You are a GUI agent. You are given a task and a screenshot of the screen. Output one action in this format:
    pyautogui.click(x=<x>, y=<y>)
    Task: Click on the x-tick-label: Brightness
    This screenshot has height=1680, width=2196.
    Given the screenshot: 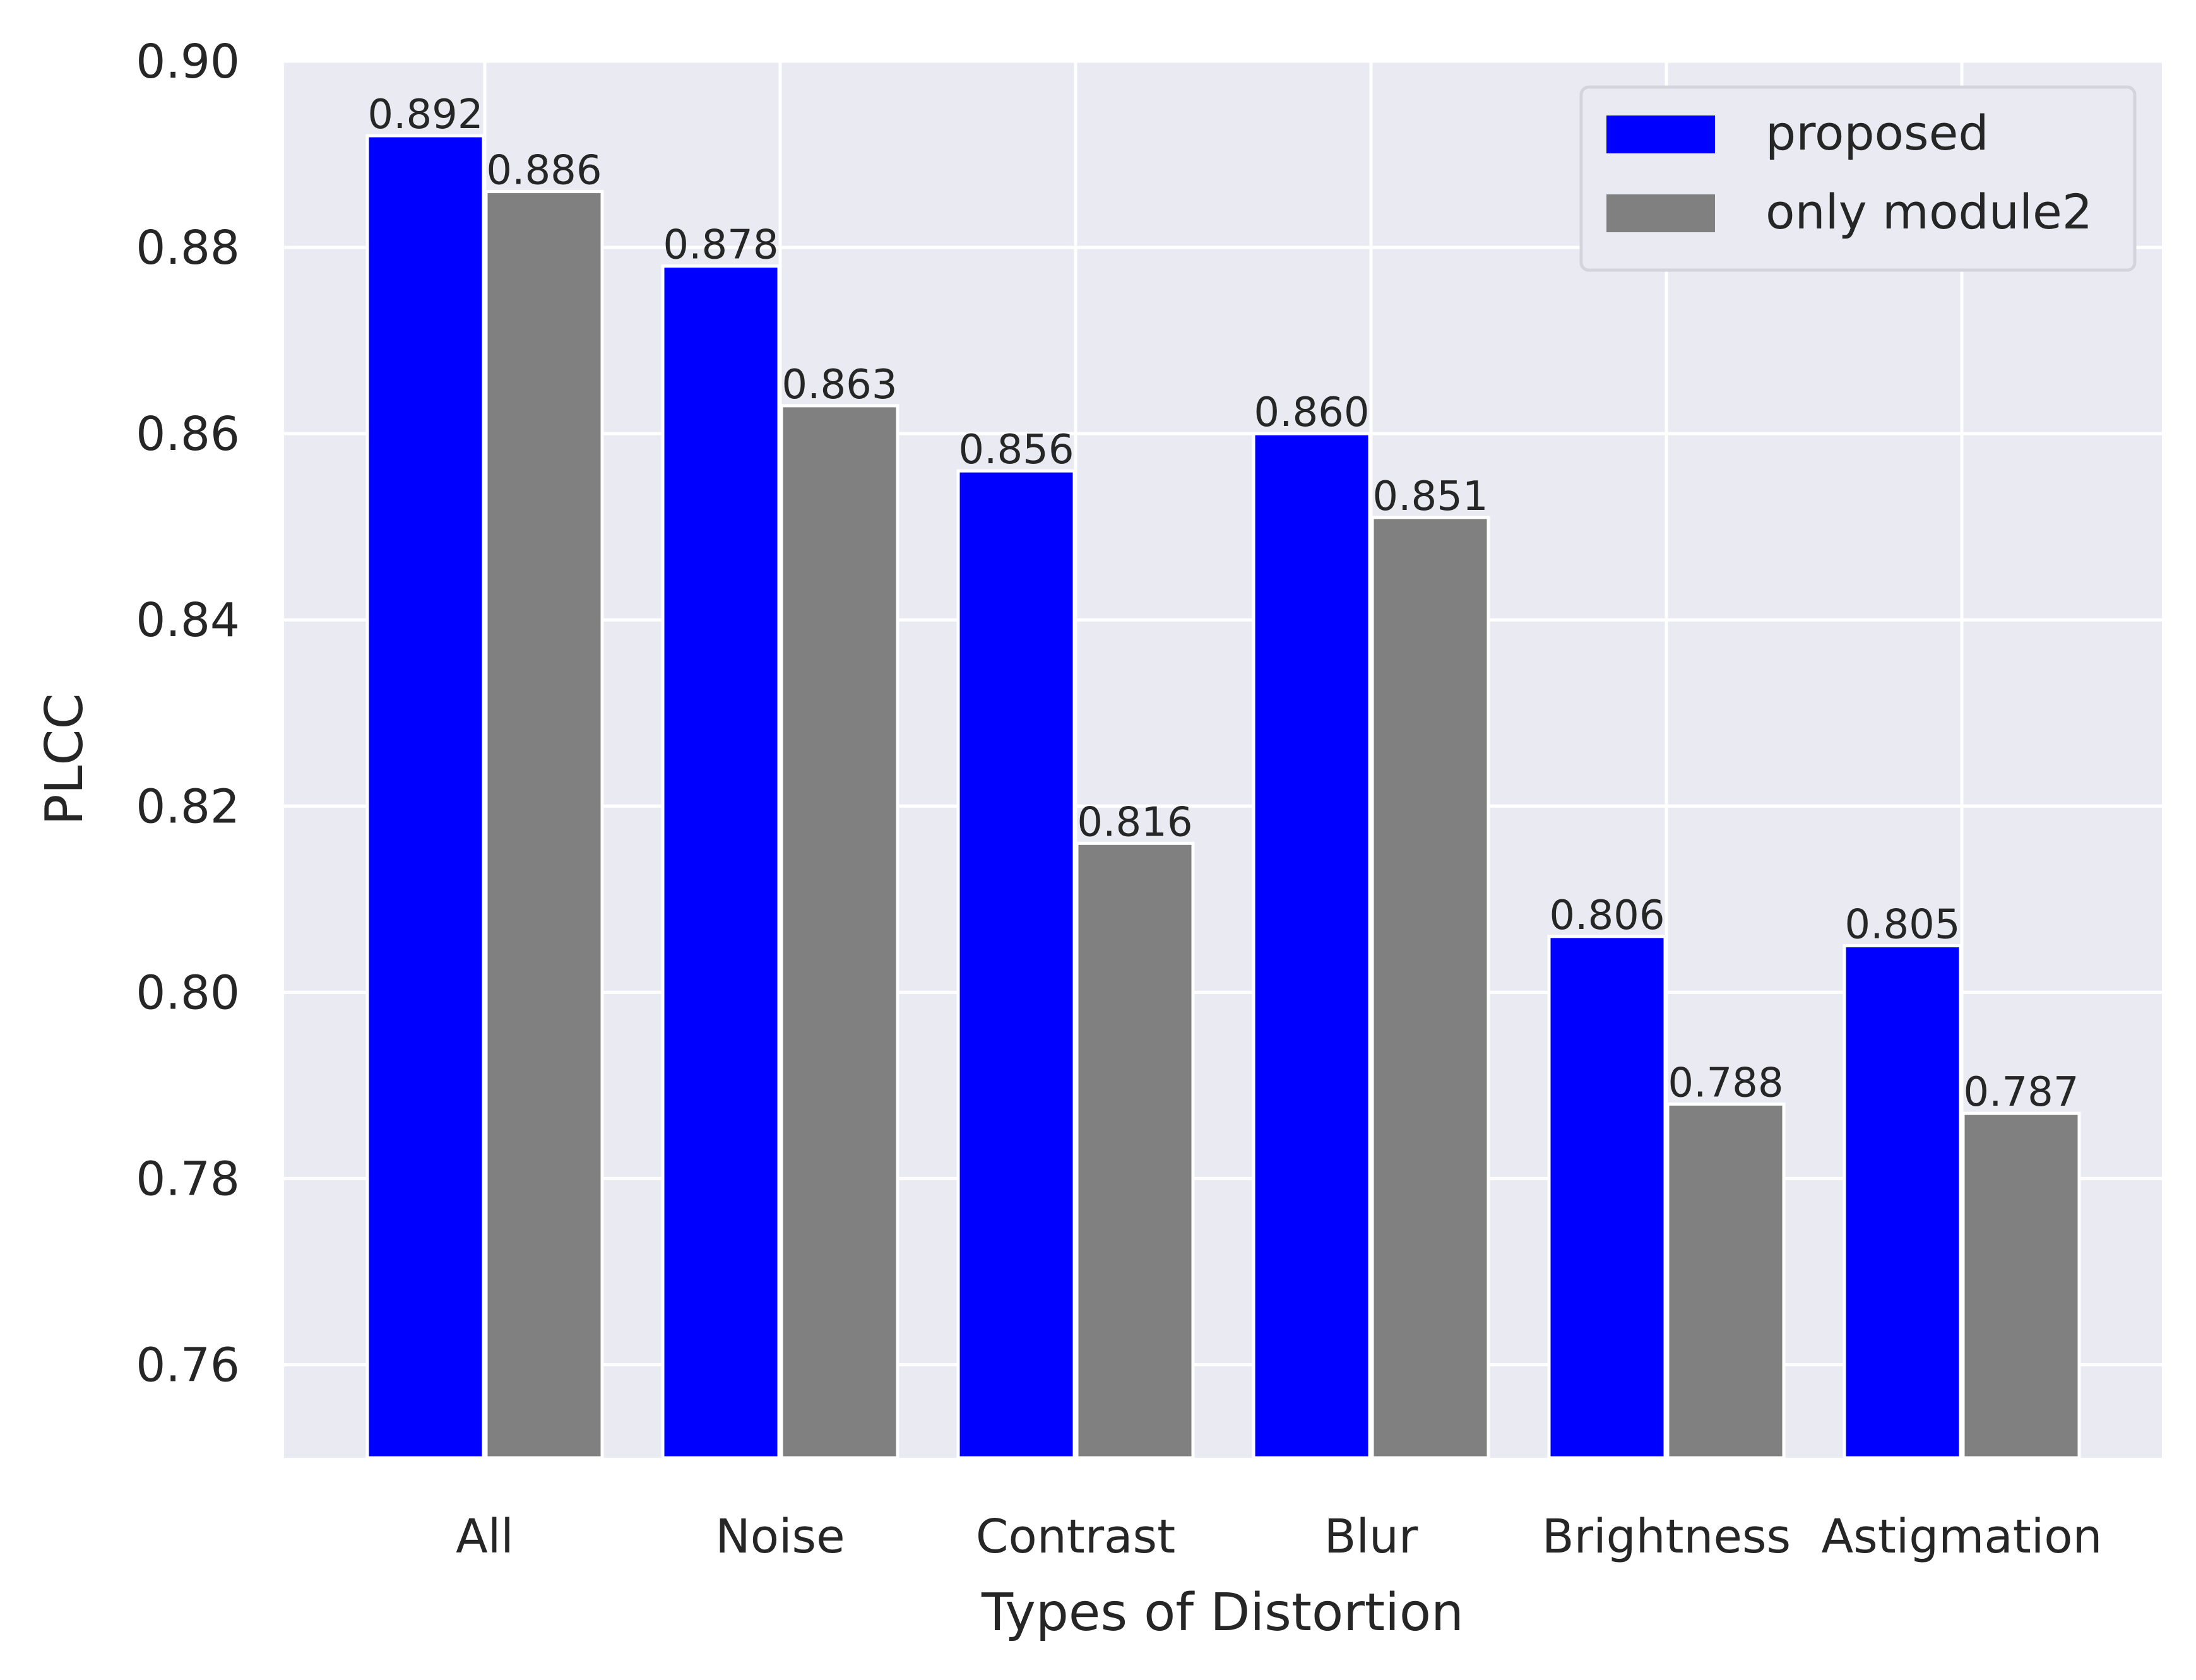 What is the action you would take?
    pyautogui.click(x=1666, y=1537)
    